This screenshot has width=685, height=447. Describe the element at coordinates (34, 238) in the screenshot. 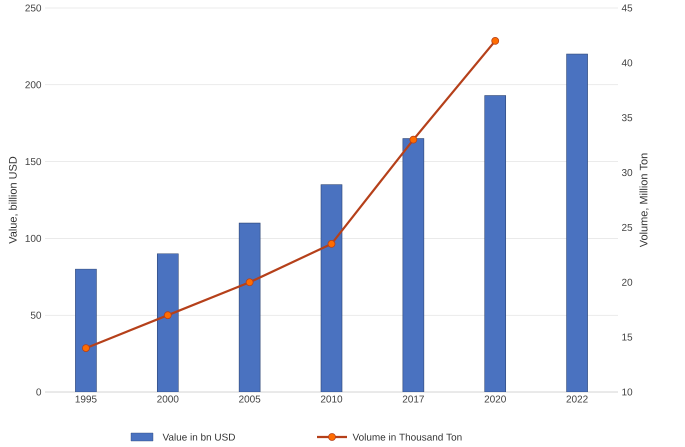

I see `y-tick-label: 100` at that location.